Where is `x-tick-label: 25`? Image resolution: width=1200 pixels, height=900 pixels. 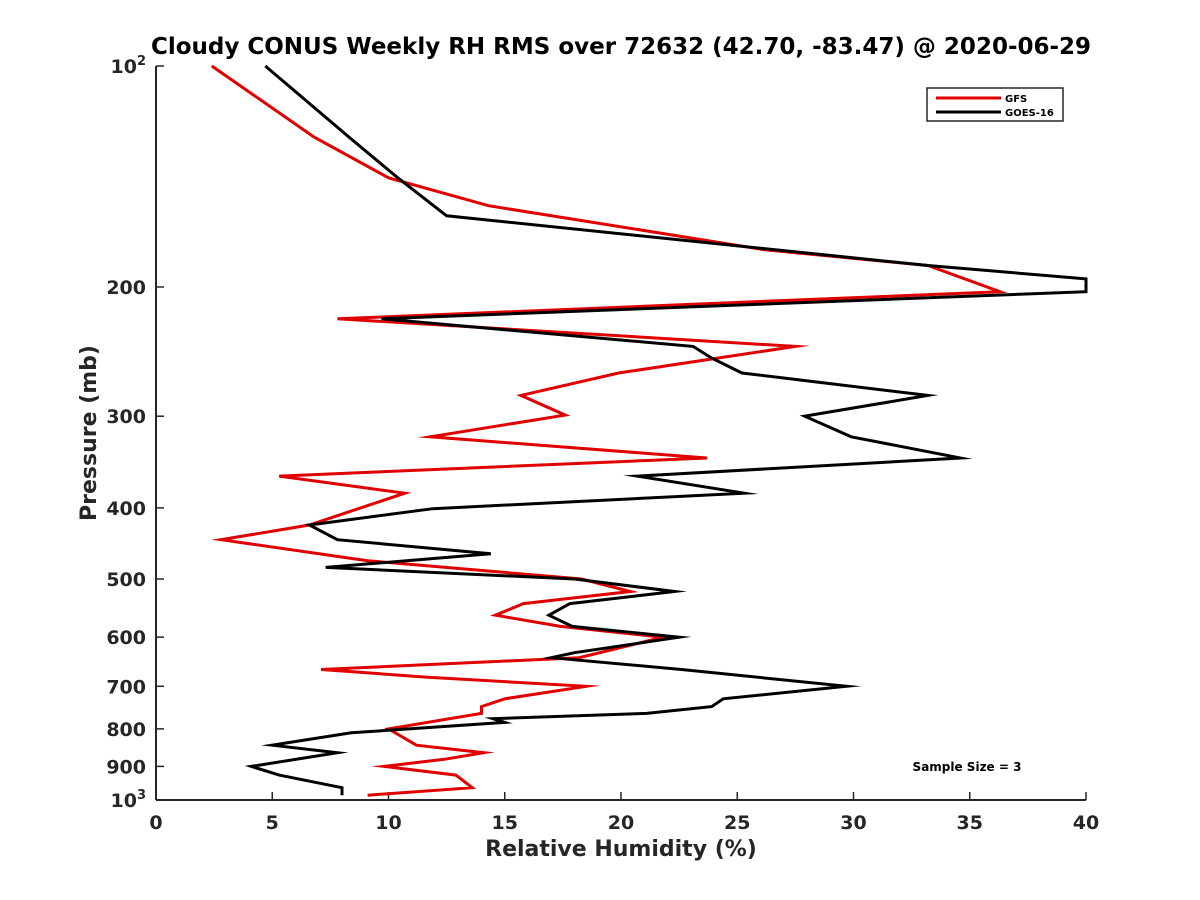
x-tick-label: 25 is located at coordinates (737, 823).